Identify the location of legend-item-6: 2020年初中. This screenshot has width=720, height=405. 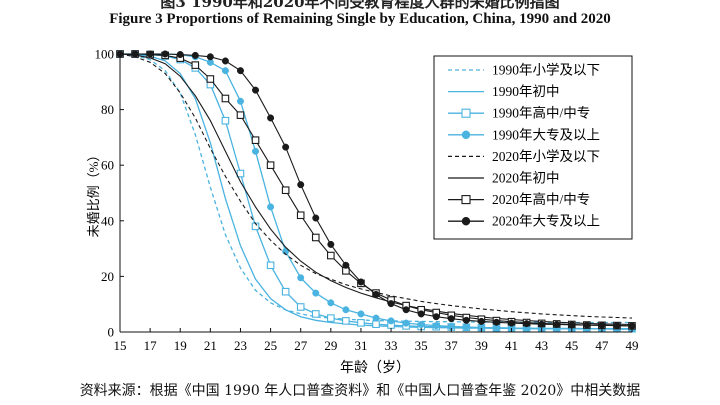
(504, 178).